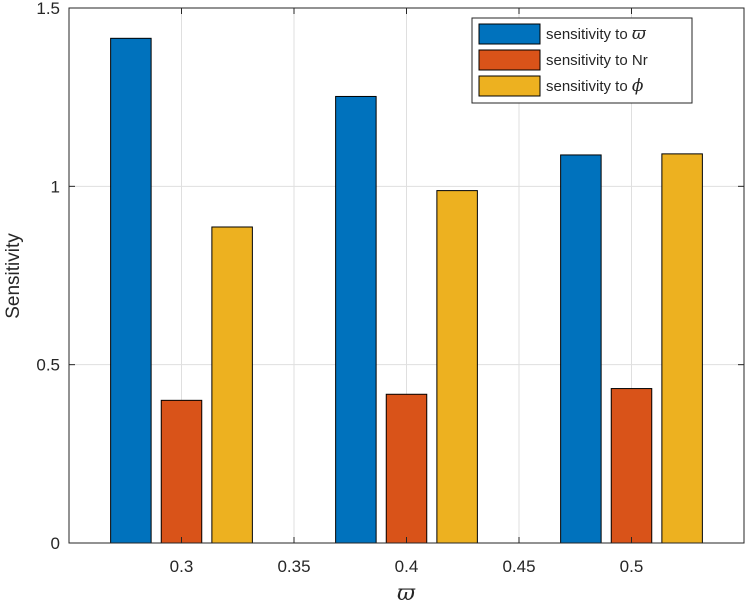 The width and height of the screenshot is (747, 604). I want to click on y-tick-label: 0, so click(55, 543).